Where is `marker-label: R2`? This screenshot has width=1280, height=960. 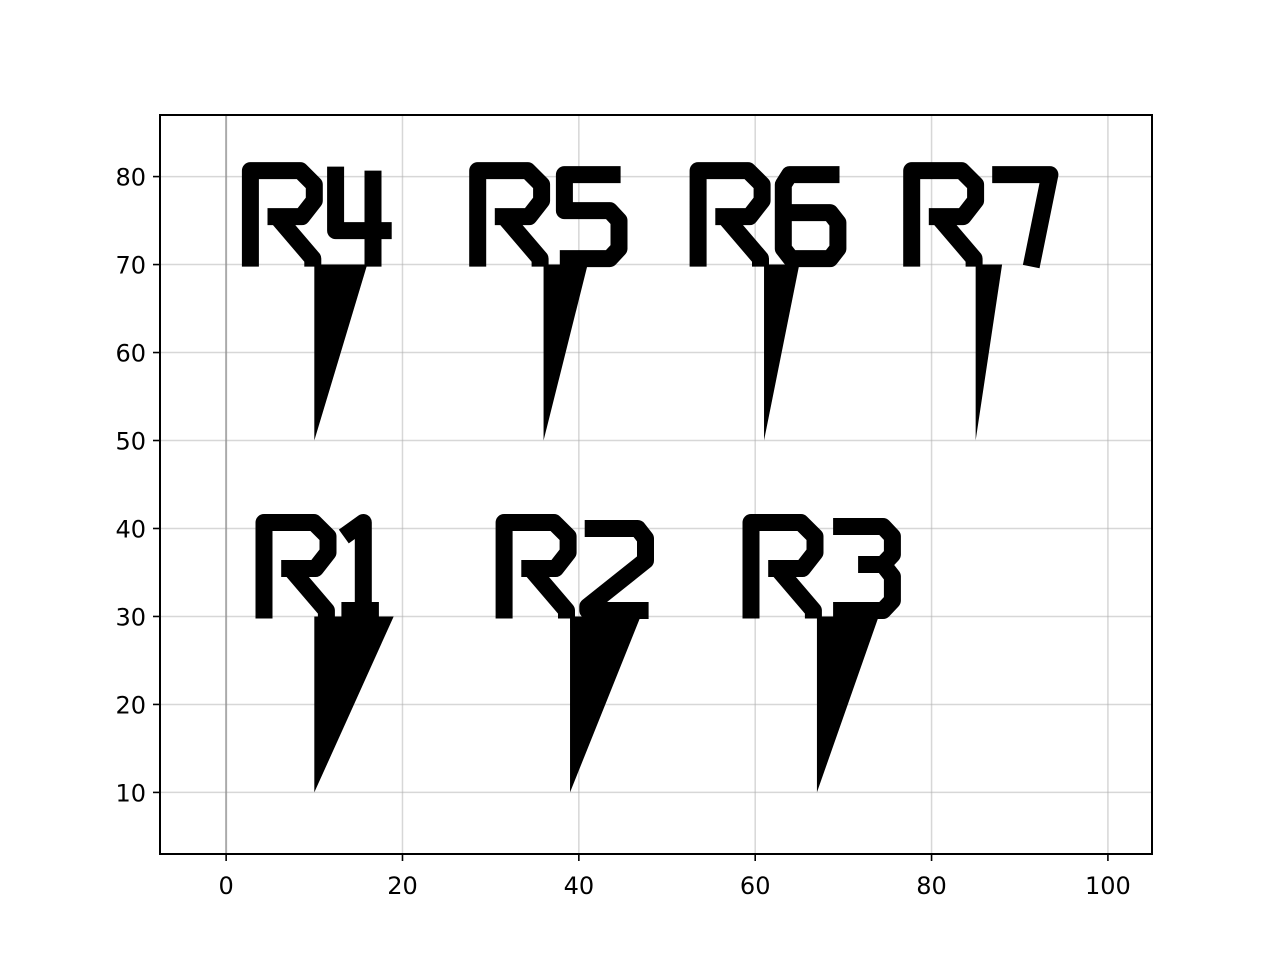
marker-label: R2 is located at coordinates (574, 566).